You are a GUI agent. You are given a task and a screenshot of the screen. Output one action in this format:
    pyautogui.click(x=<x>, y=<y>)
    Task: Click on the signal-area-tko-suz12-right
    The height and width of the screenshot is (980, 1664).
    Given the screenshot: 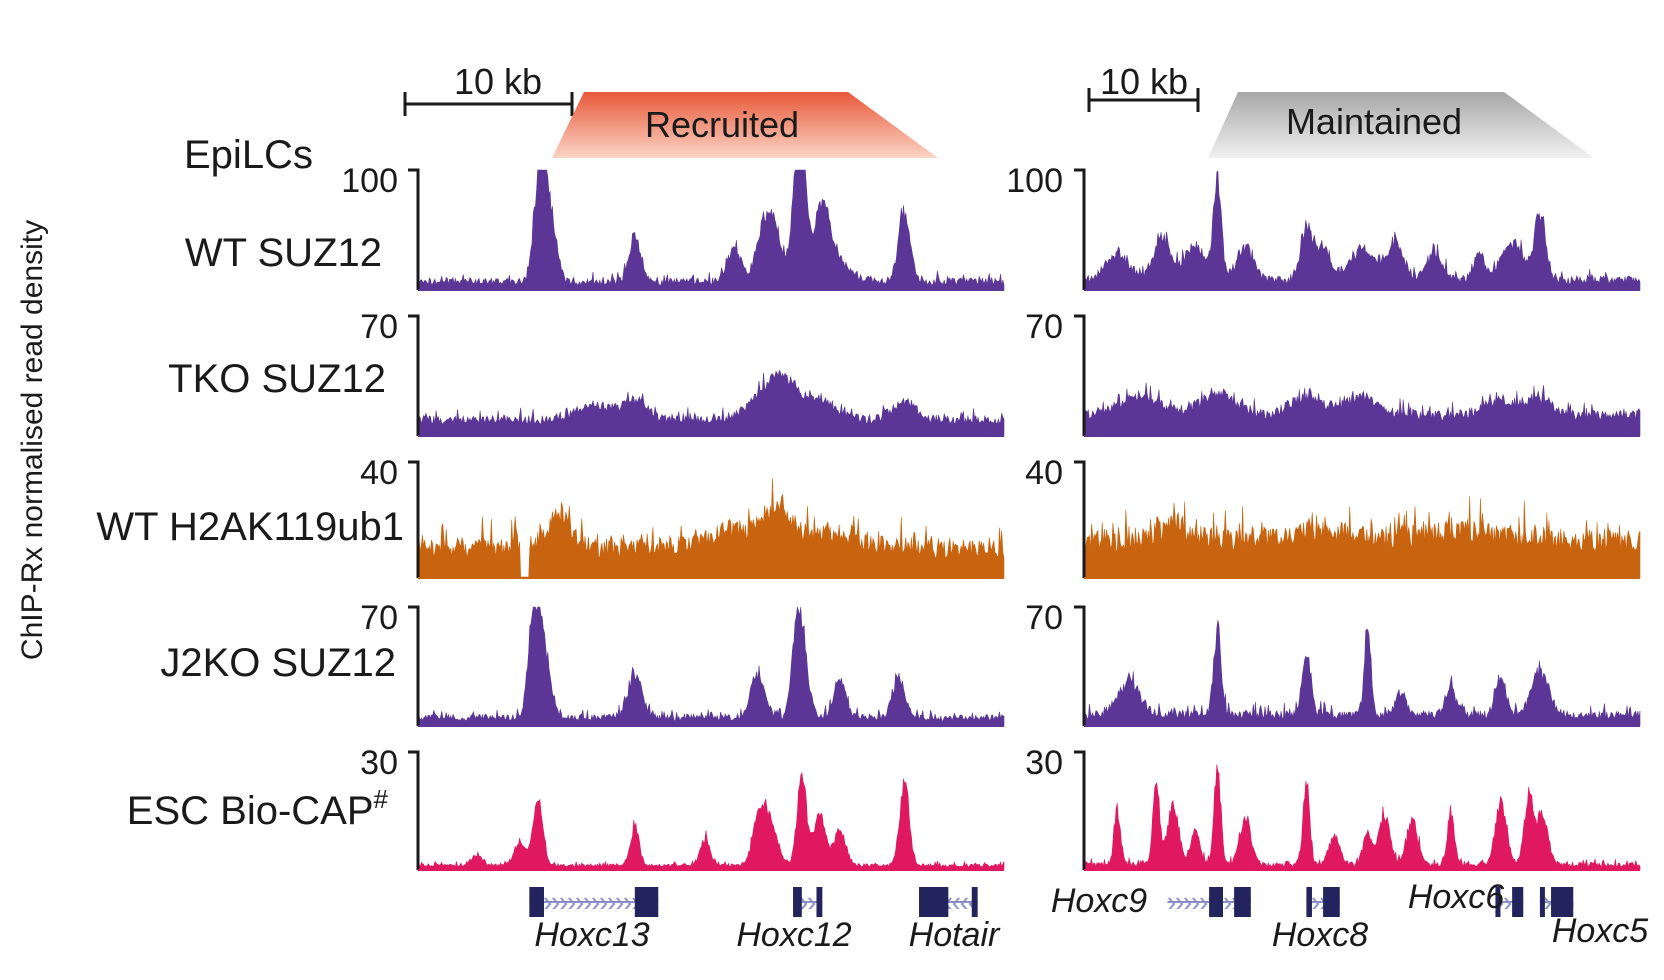 What is the action you would take?
    pyautogui.click(x=1362, y=409)
    